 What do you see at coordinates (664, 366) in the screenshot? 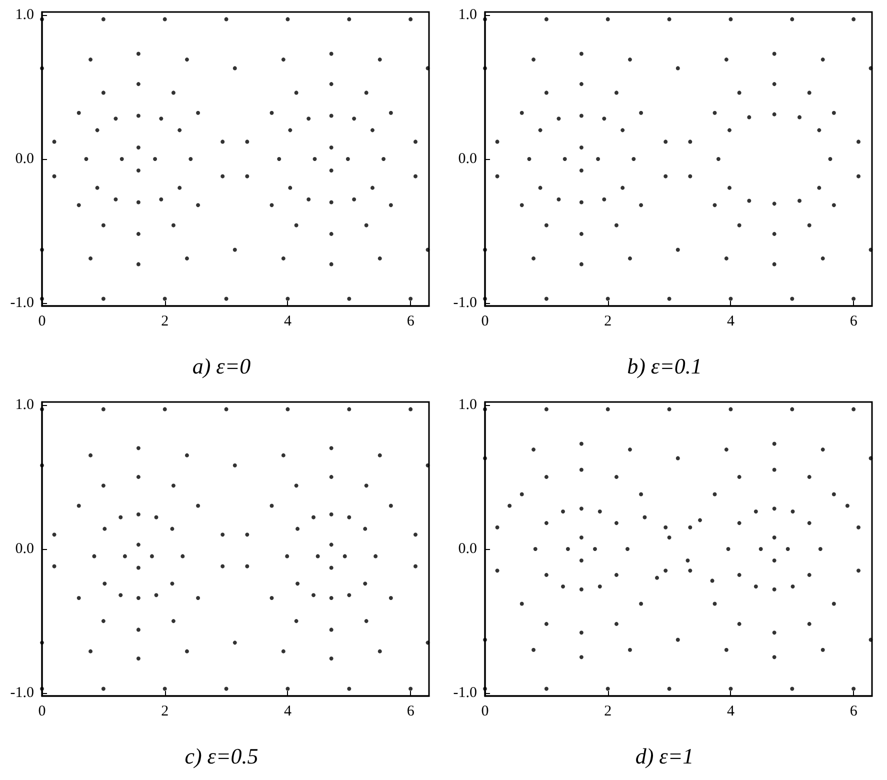
I see `text: b) ε=0.1` at bounding box center [664, 366].